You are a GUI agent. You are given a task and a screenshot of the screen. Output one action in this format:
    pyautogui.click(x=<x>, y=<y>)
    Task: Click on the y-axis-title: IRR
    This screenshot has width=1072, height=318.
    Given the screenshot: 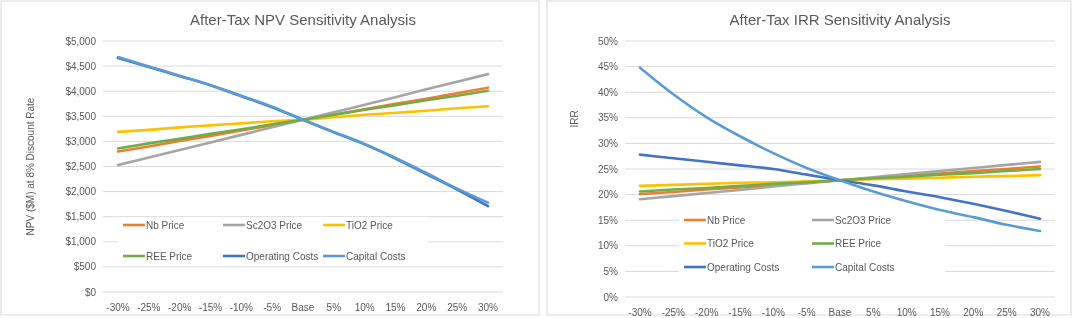 What is the action you would take?
    pyautogui.click(x=574, y=119)
    